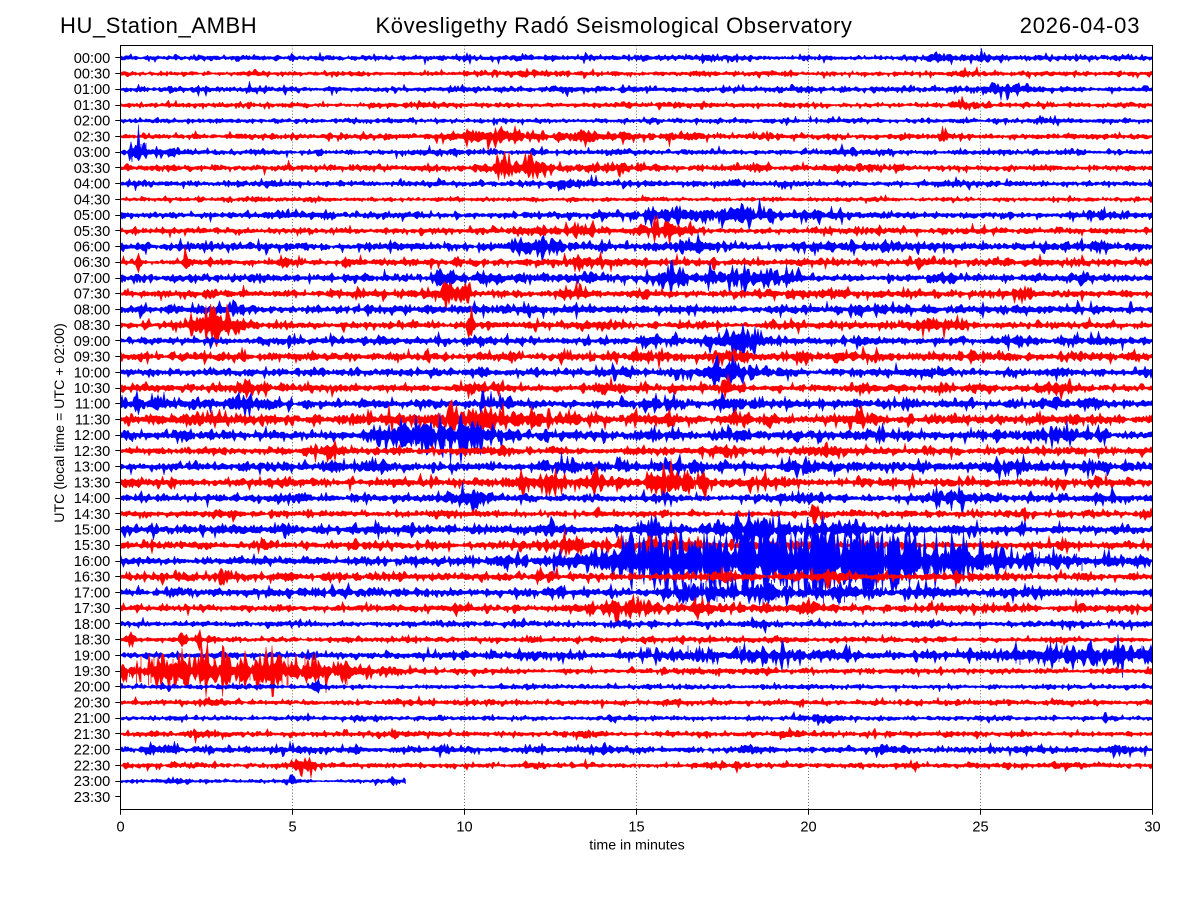 The width and height of the screenshot is (1200, 900). I want to click on svg-text: 20, so click(808, 828).